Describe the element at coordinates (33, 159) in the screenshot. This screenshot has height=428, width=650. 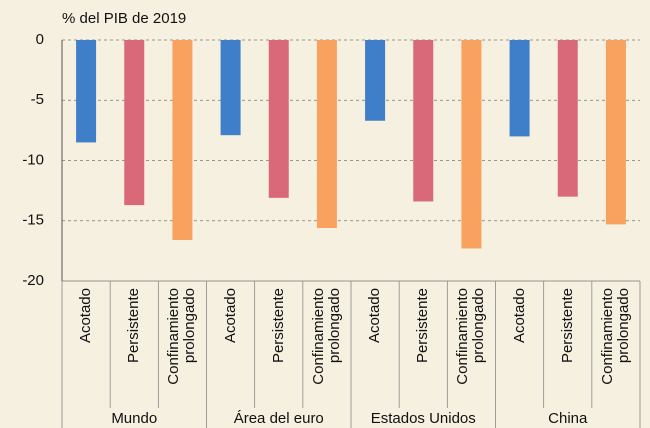
I see `y-tick-label: -10` at that location.